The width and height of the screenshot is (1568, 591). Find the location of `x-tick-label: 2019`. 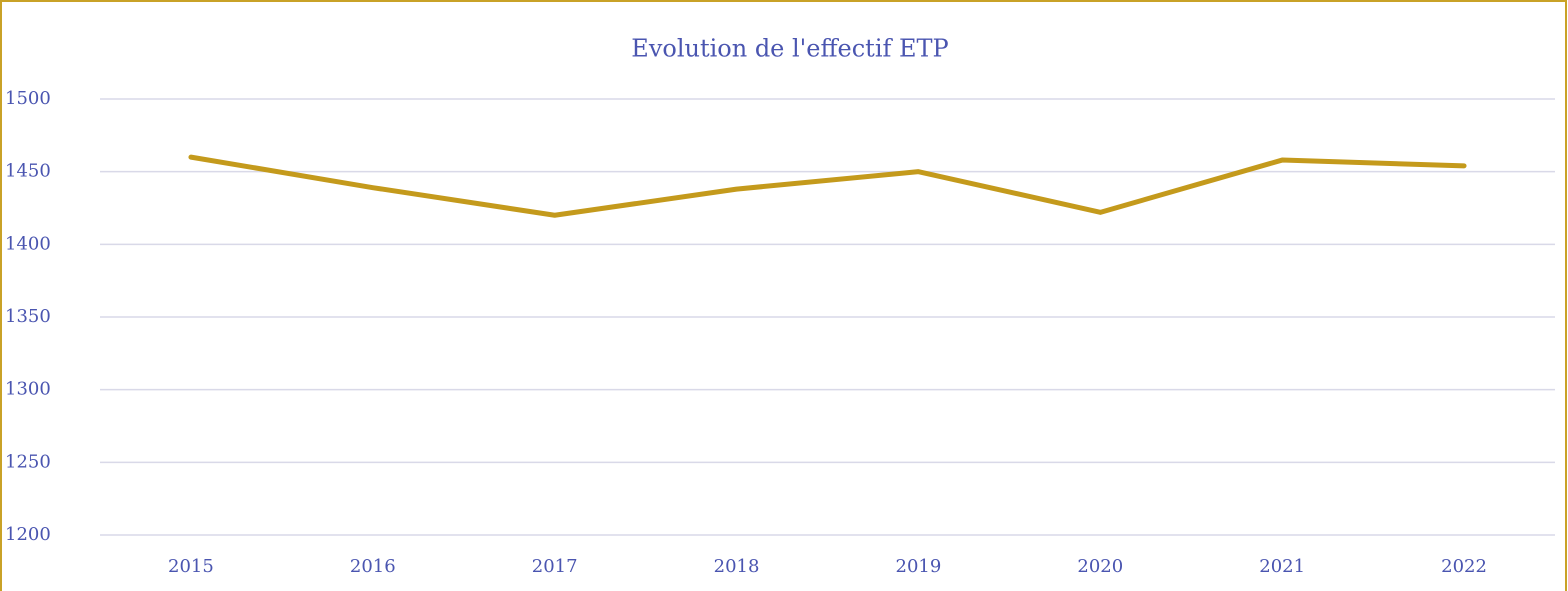

x-tick-label: 2019 is located at coordinates (919, 566).